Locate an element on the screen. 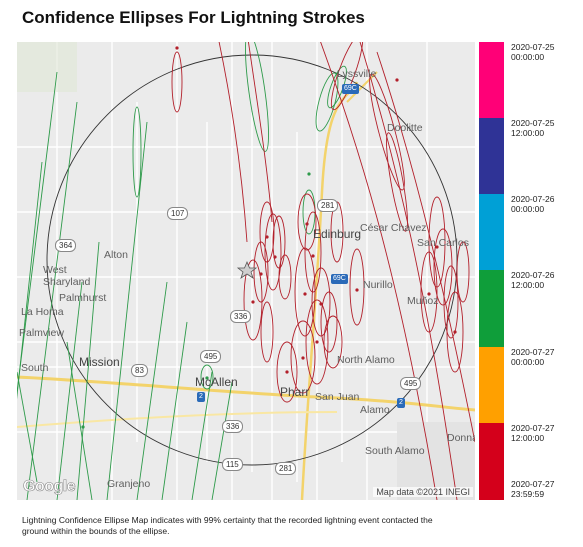 Image resolution: width=583 pixels, height=547 pixels. place-label: Granjeno is located at coordinates (129, 484).